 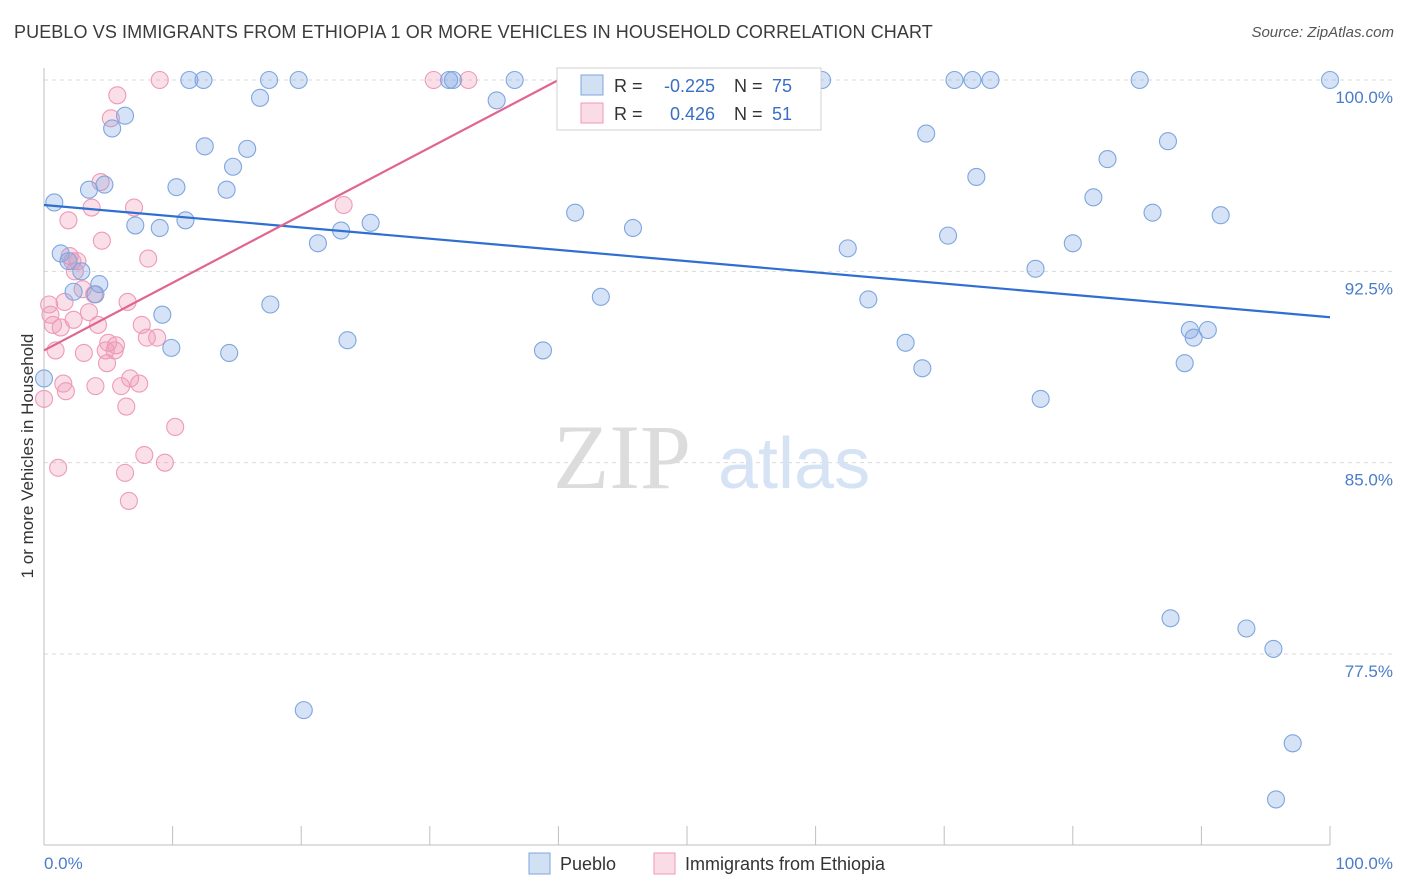 I want to click on x-tick-label-min: 0.0%, so click(x=63, y=863).